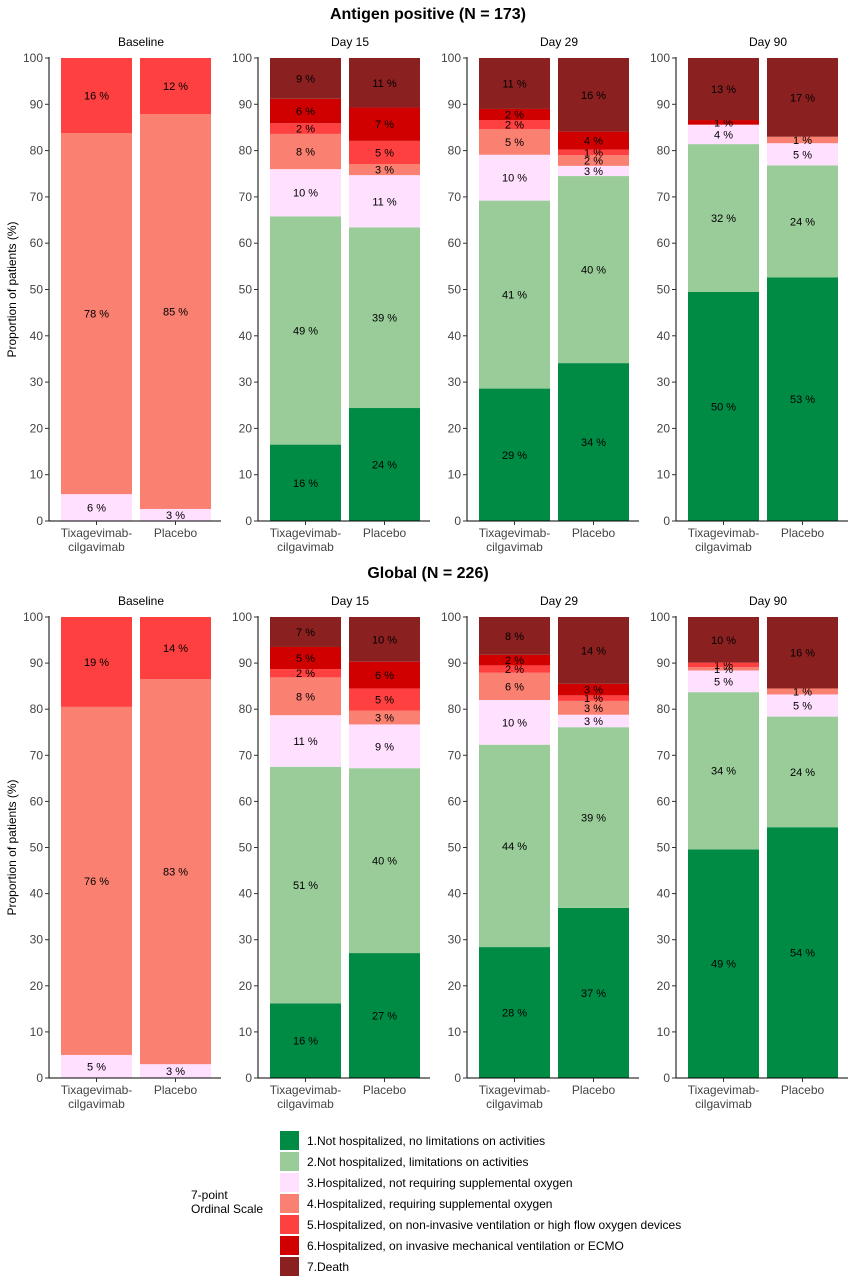 Image resolution: width=856 pixels, height=1280 pixels. I want to click on data-label: 28 %, so click(514, 1014).